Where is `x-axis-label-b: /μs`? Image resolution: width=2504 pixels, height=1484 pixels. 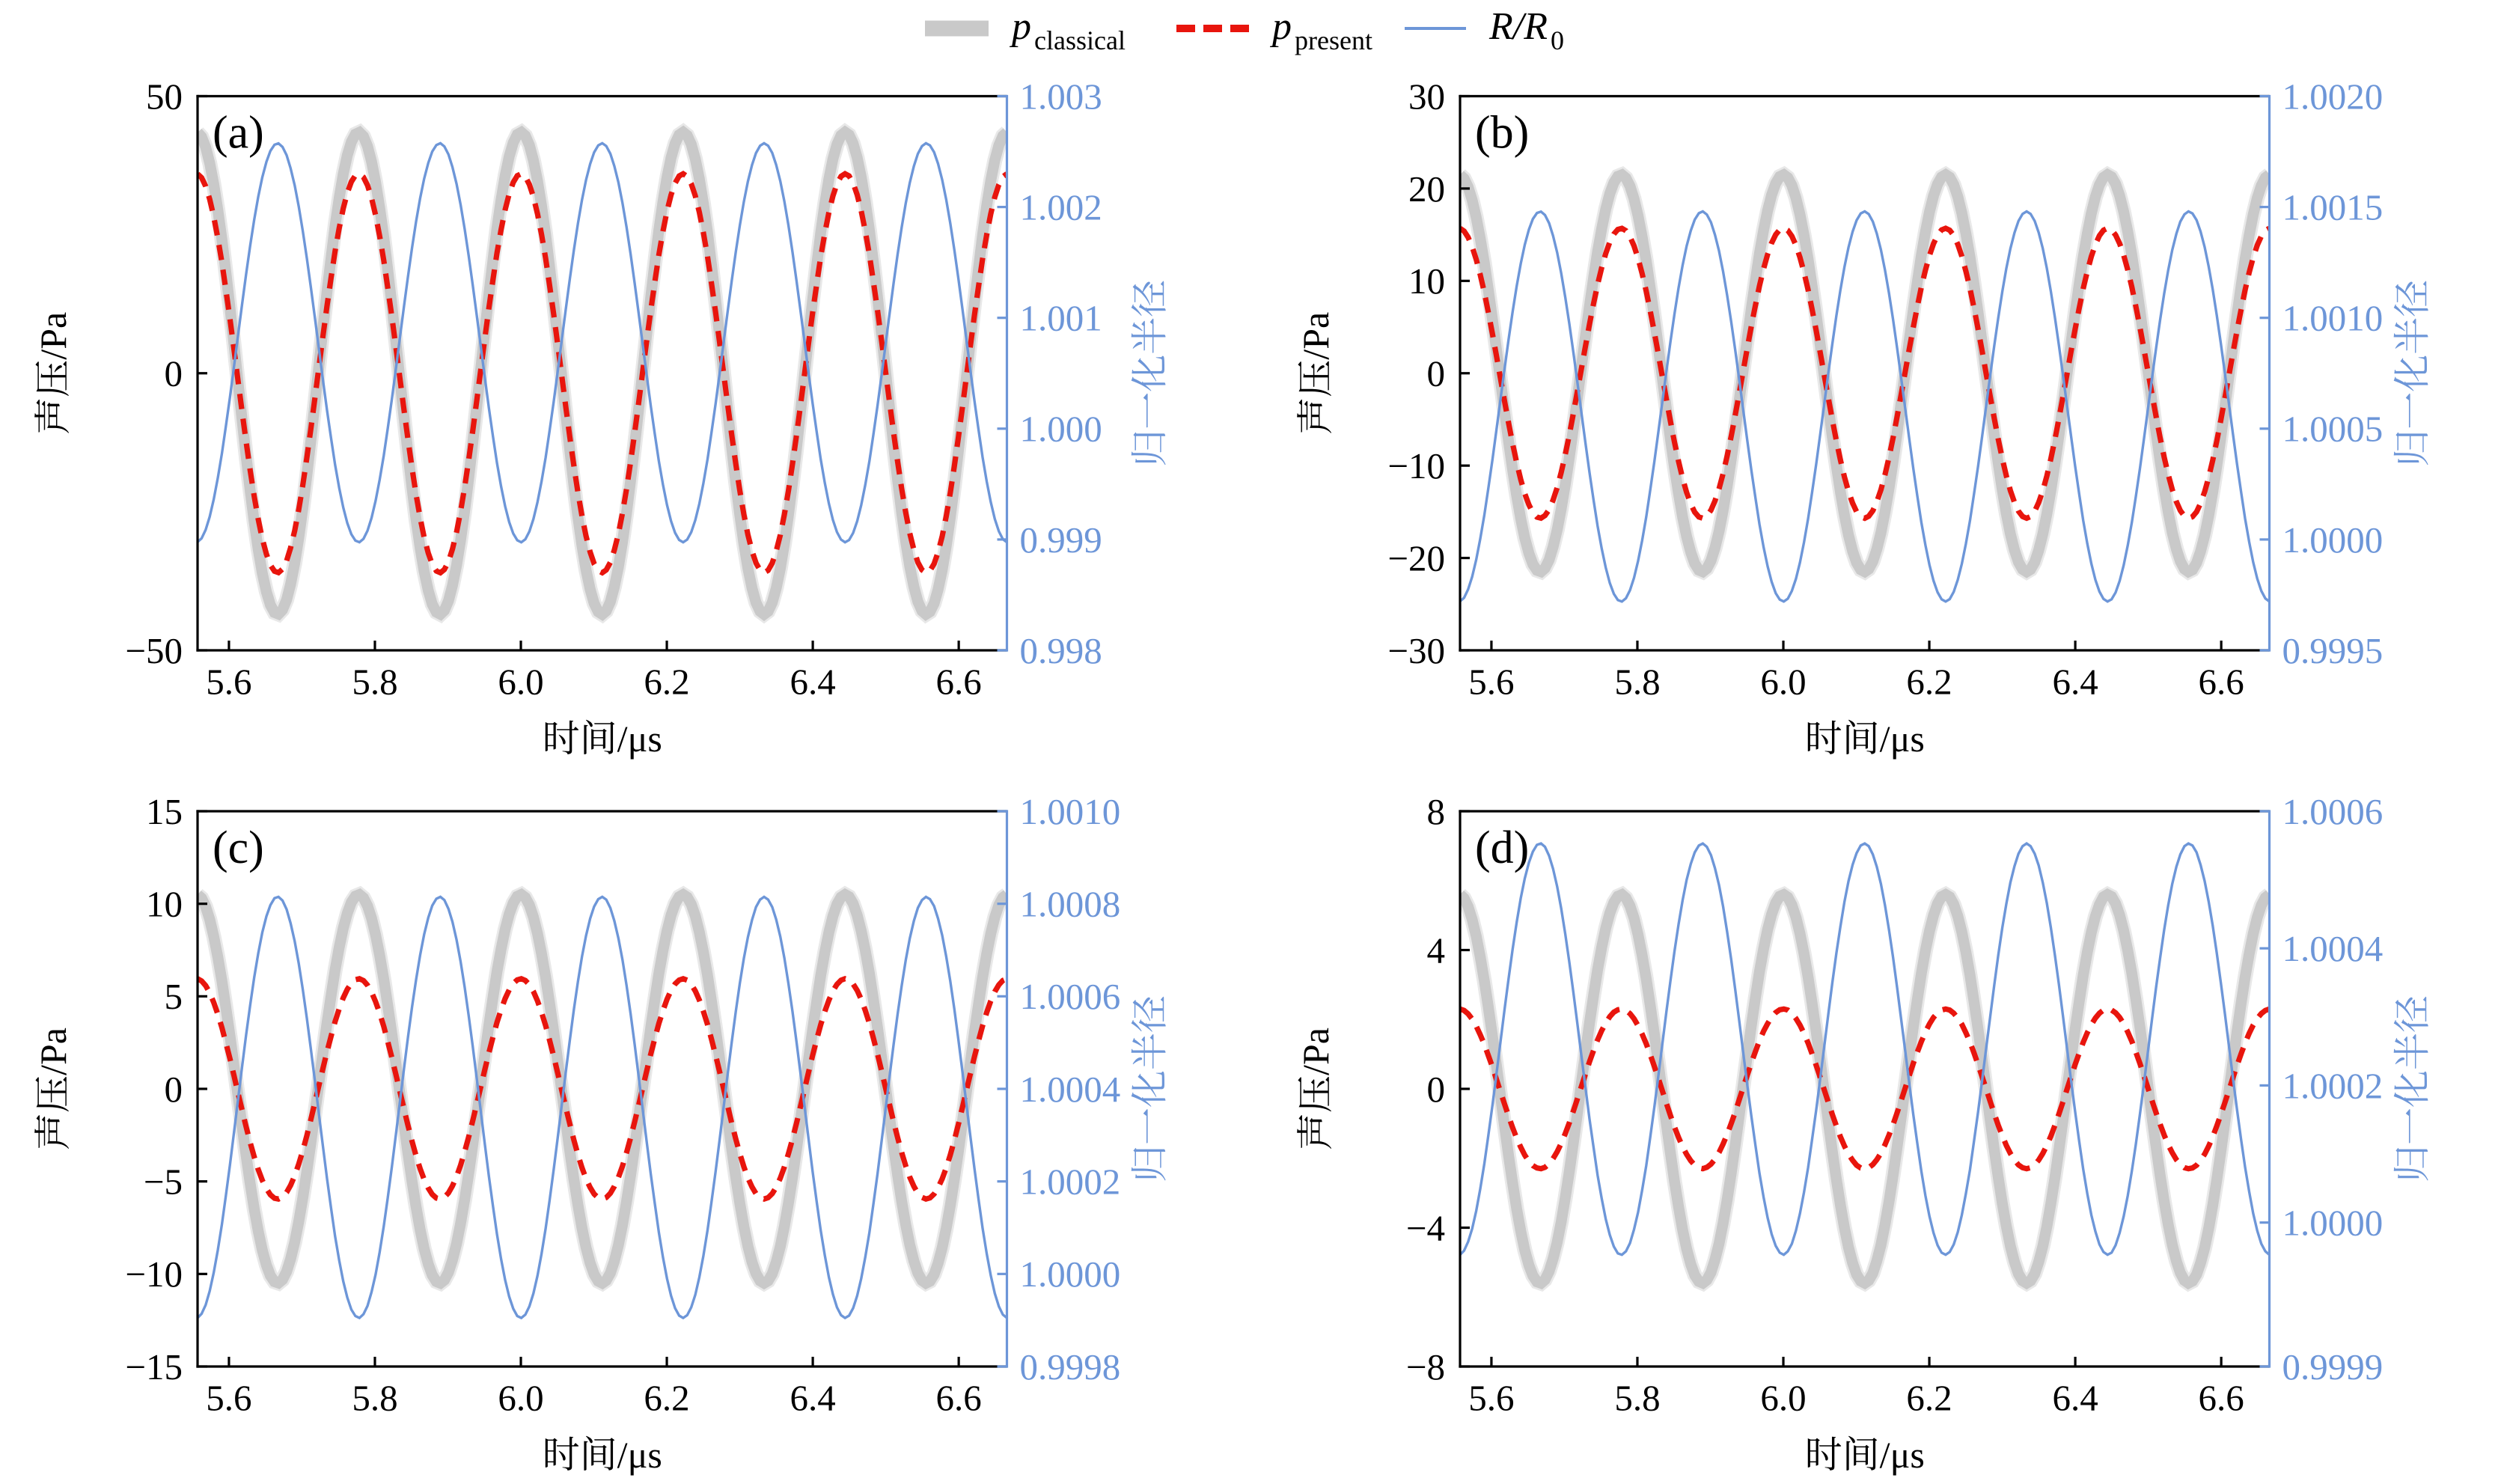
x-axis-label-b: /μs is located at coordinates (1866, 739).